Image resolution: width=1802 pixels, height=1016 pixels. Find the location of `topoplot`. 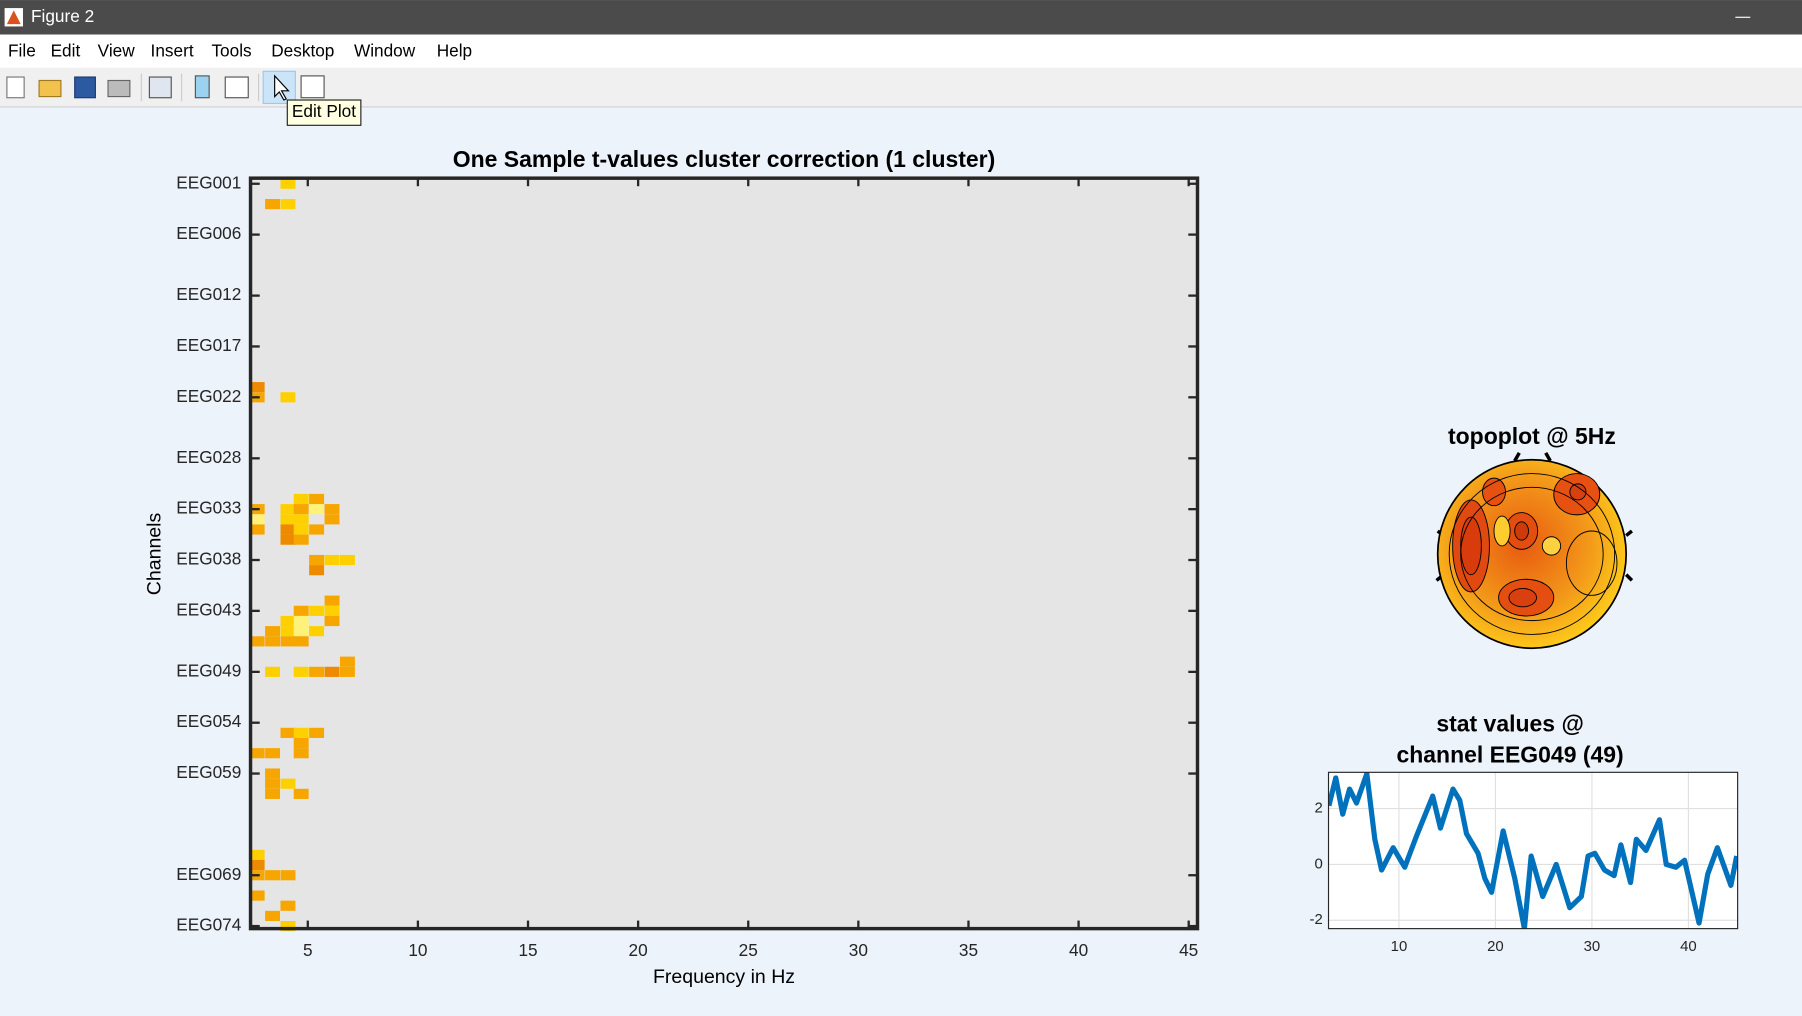

topoplot is located at coordinates (1534, 550).